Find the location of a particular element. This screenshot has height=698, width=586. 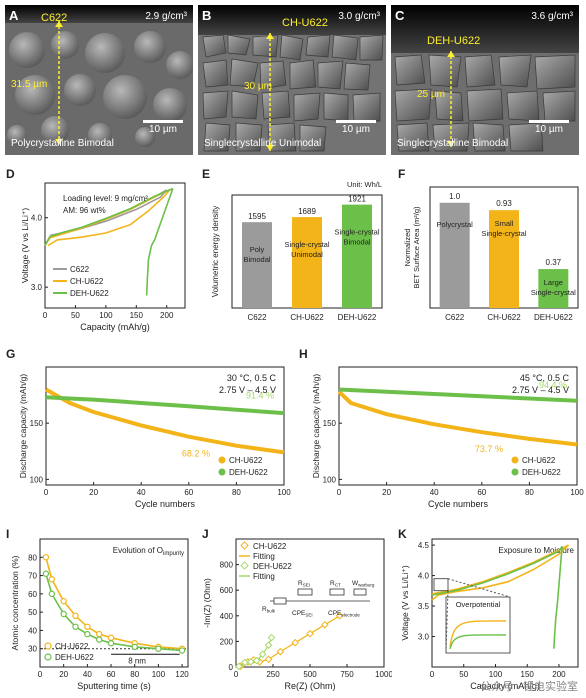

panel-letter-e: E is located at coordinates (206, 174).